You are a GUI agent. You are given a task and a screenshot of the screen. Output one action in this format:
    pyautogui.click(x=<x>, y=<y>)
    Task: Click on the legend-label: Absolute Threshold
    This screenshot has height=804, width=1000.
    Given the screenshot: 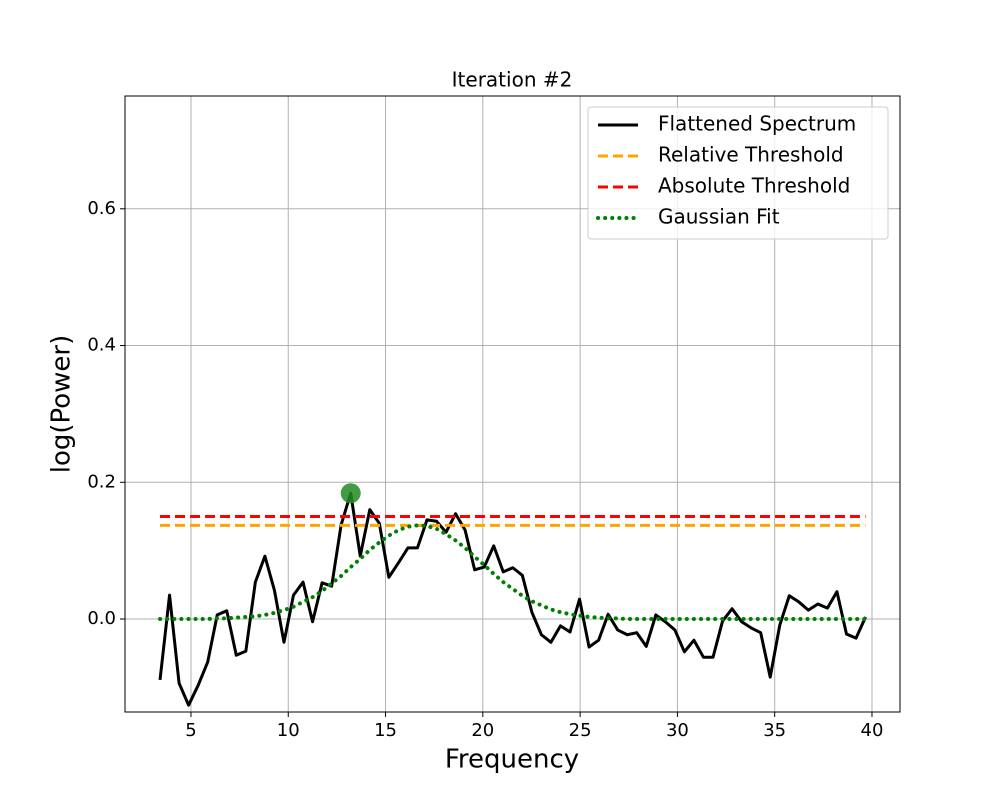 What is the action you would take?
    pyautogui.click(x=754, y=186)
    